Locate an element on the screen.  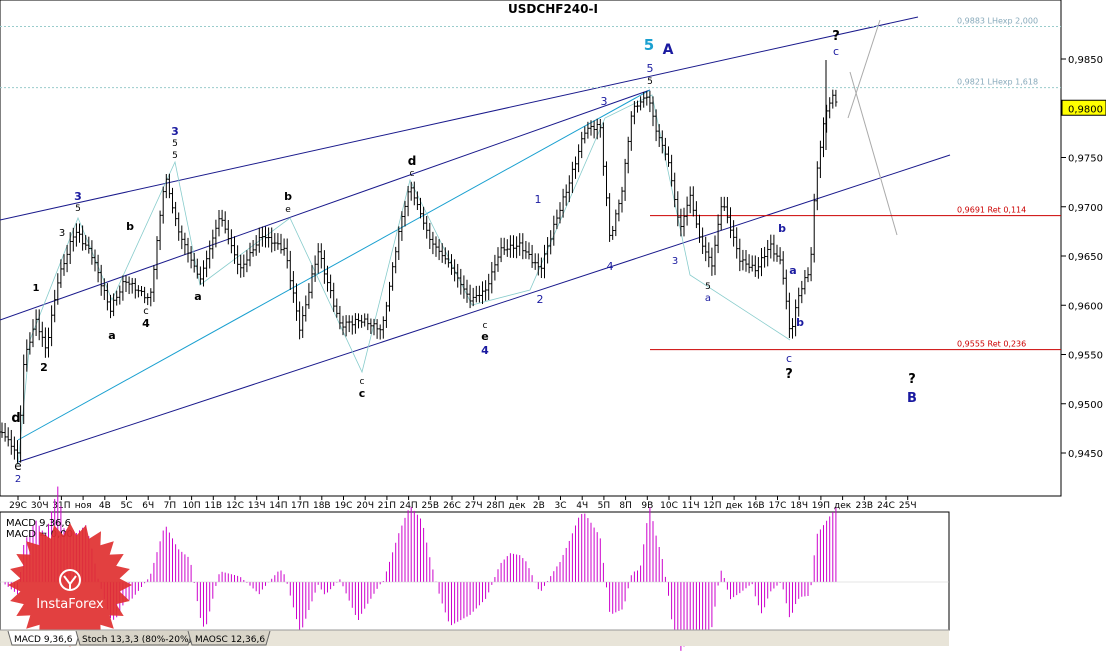
time-tick-label: 13Ч is located at coordinates (257, 506).